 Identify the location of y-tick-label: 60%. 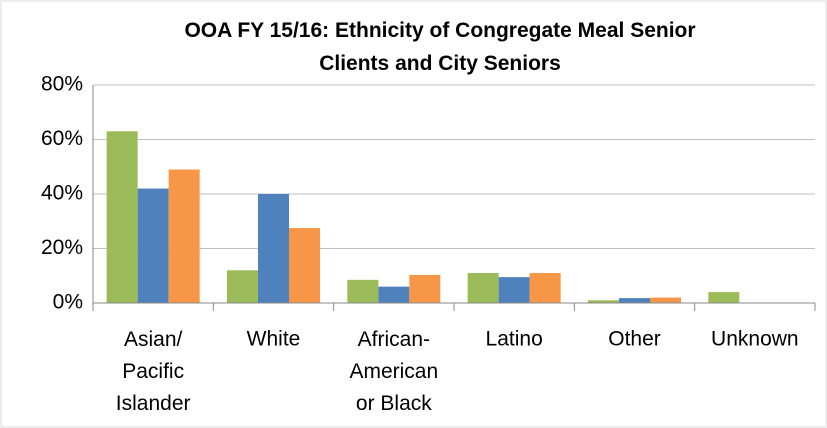
(62, 138).